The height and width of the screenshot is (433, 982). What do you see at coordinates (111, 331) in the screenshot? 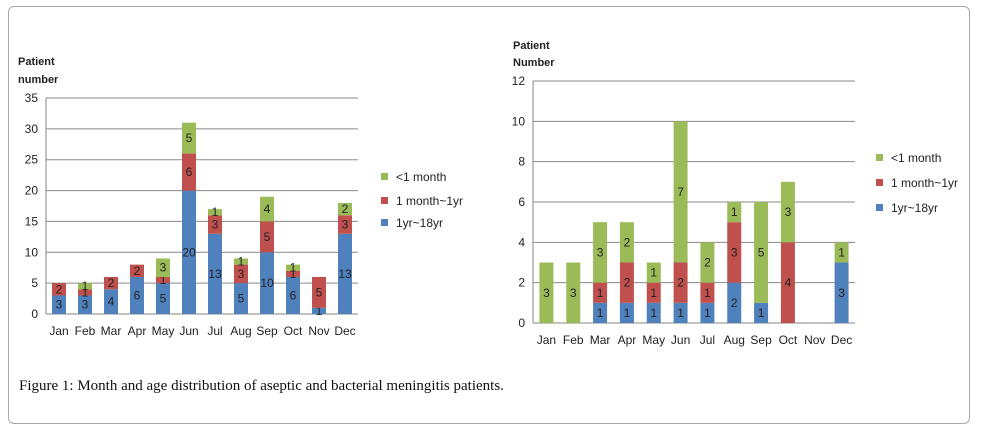
I see `chart1-xtick-label: Mar` at bounding box center [111, 331].